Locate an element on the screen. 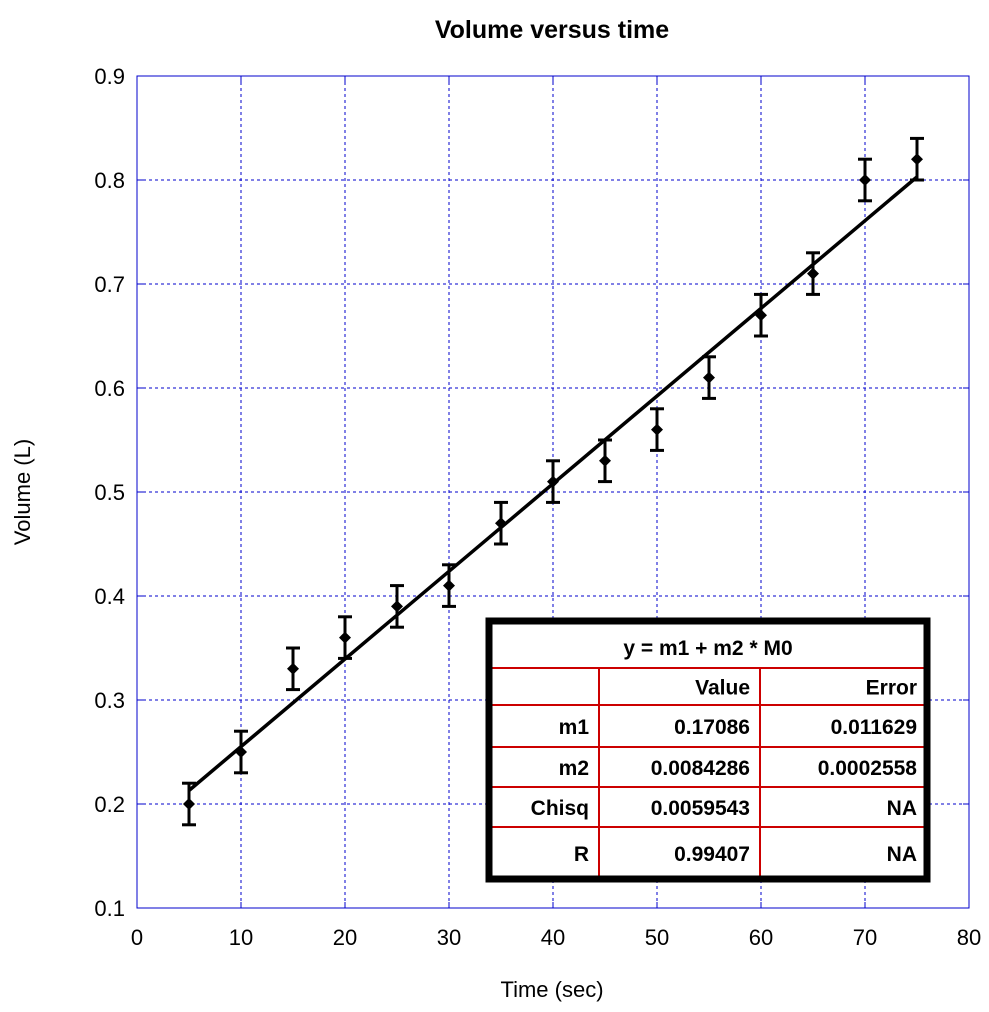 This screenshot has height=1012, width=989. table-cell: m2 is located at coordinates (574, 768).